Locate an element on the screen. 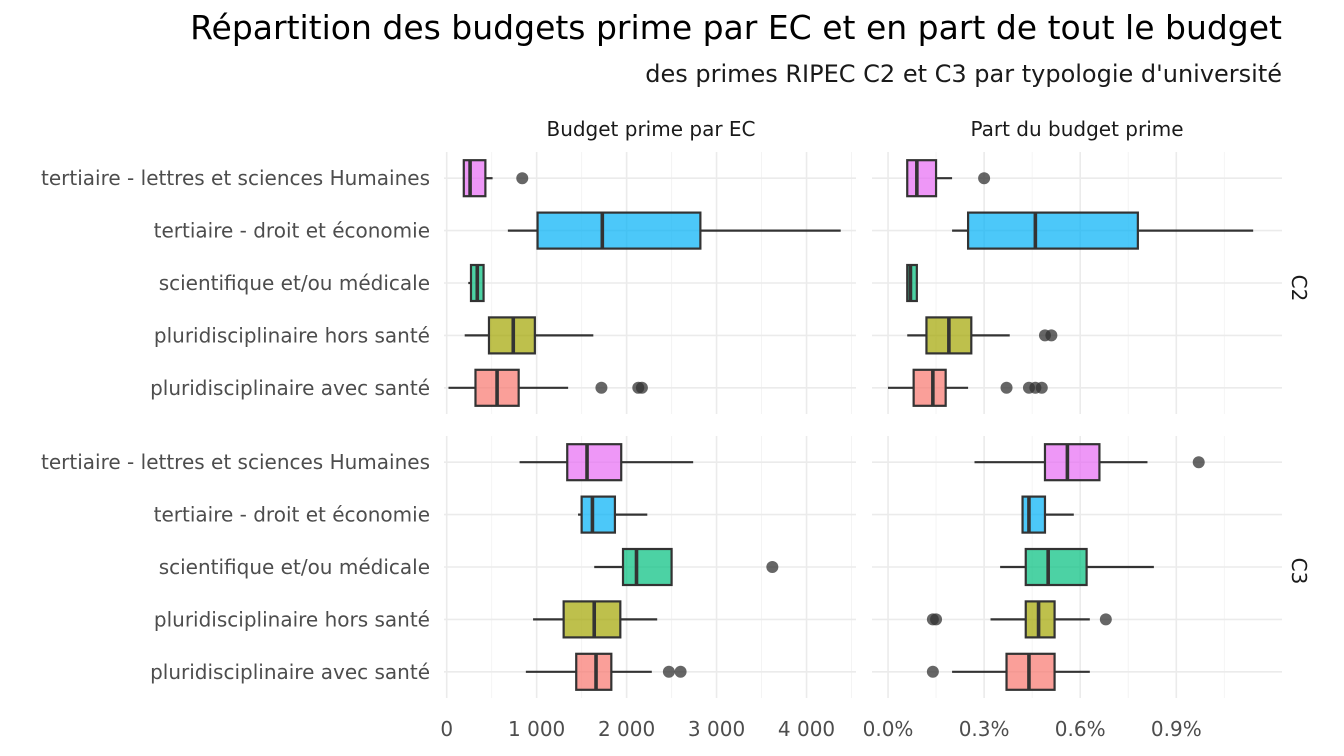 Image resolution: width=1344 pixels, height=756 pixels. panel-c3-budget-prime-par-ec is located at coordinates (649, 567).